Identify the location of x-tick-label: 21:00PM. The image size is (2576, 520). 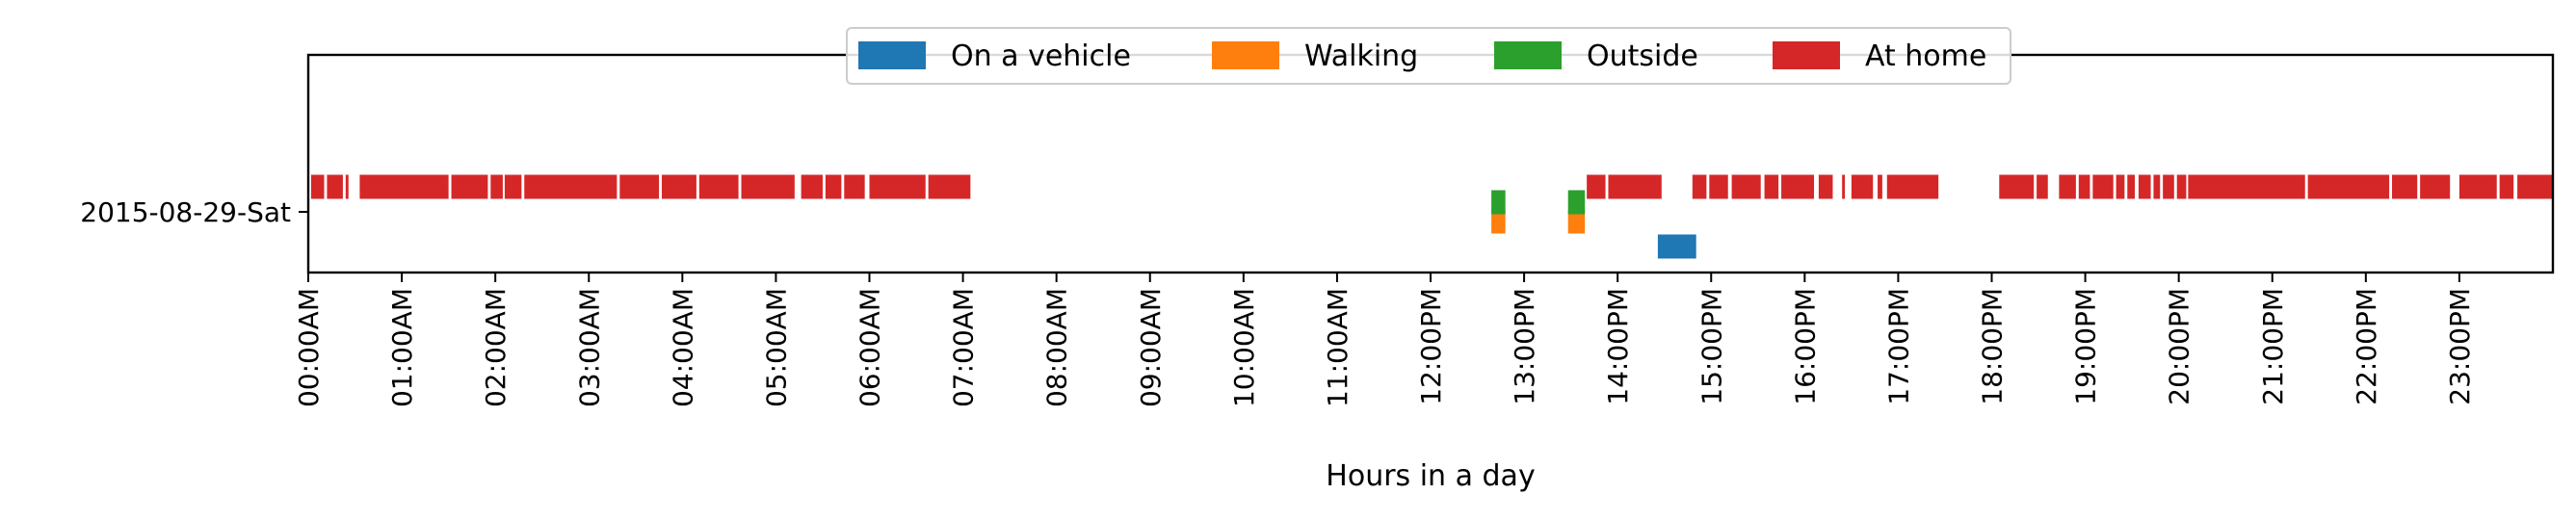
(2273, 346).